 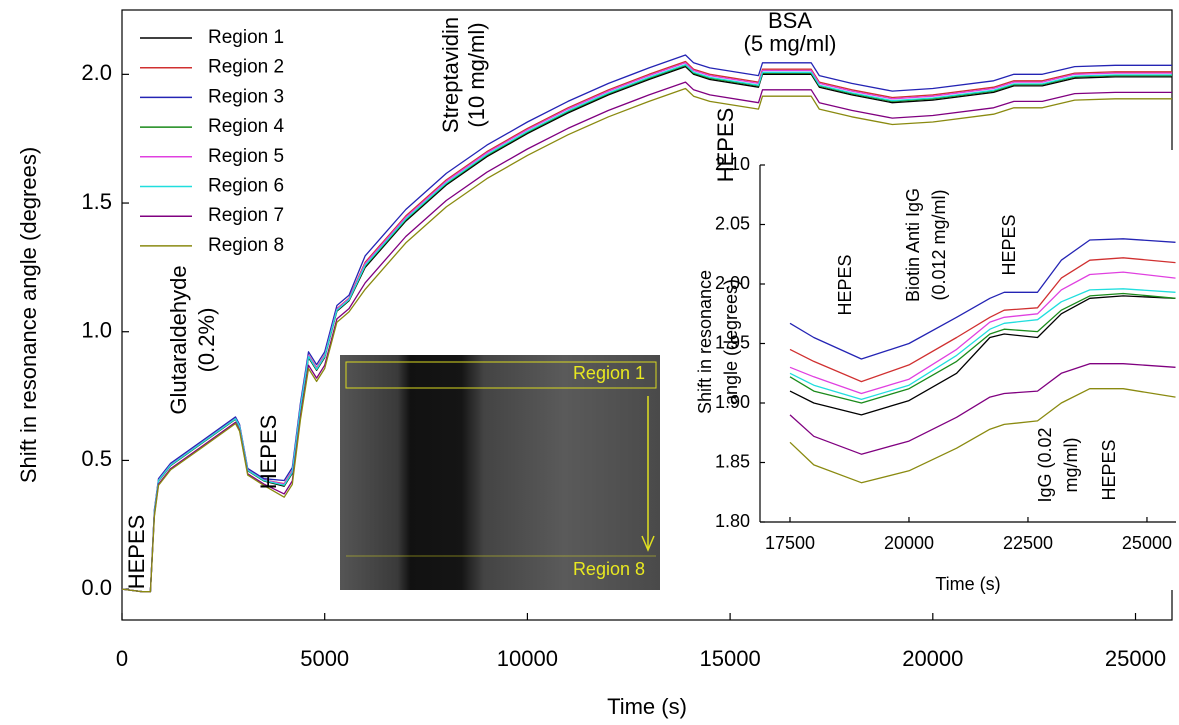 I want to click on x-tick-label: 5000, so click(x=324, y=658).